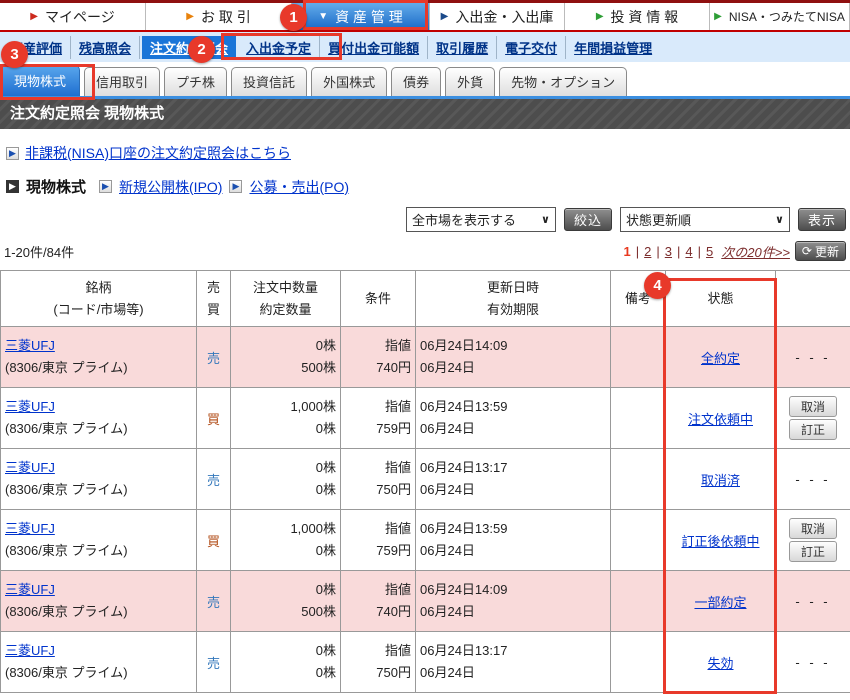  What do you see at coordinates (378, 298) in the screenshot?
I see `col-header-condition: 条件` at bounding box center [378, 298].